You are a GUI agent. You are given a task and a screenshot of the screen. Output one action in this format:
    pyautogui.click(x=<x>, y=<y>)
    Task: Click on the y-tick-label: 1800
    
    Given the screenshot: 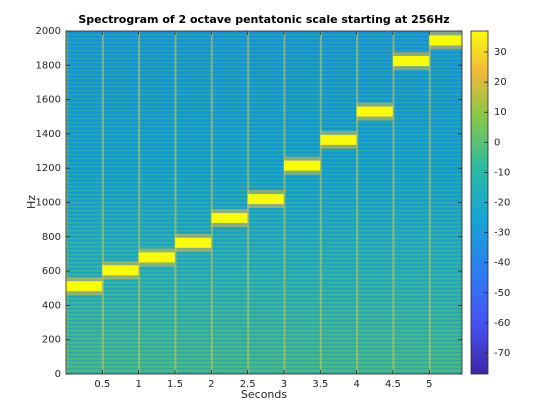 What is the action you would take?
    pyautogui.click(x=48, y=65)
    